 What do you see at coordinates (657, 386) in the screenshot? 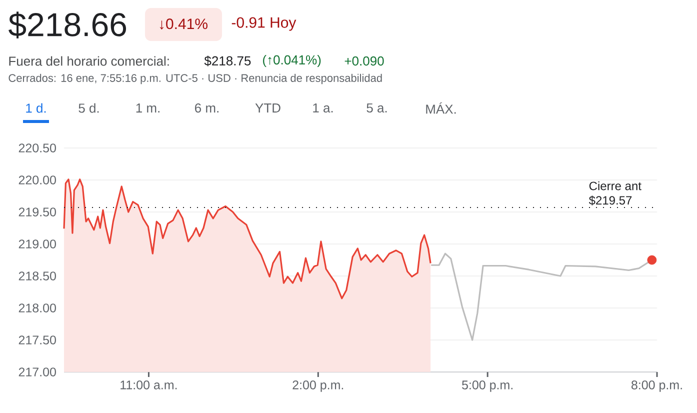
I see `x-tick-label: 8:00 p.m.` at bounding box center [657, 386].